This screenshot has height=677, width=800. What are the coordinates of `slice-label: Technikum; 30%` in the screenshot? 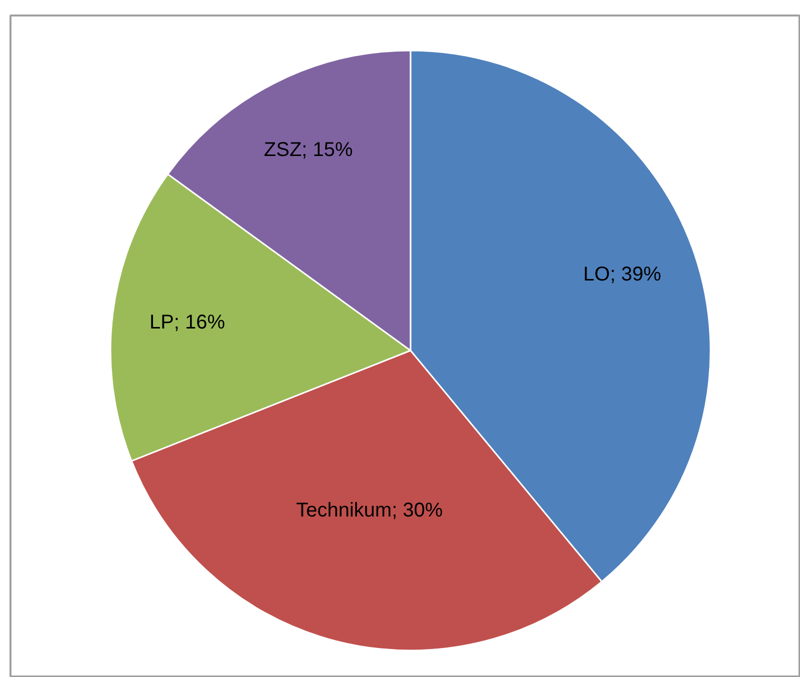 It's located at (370, 510).